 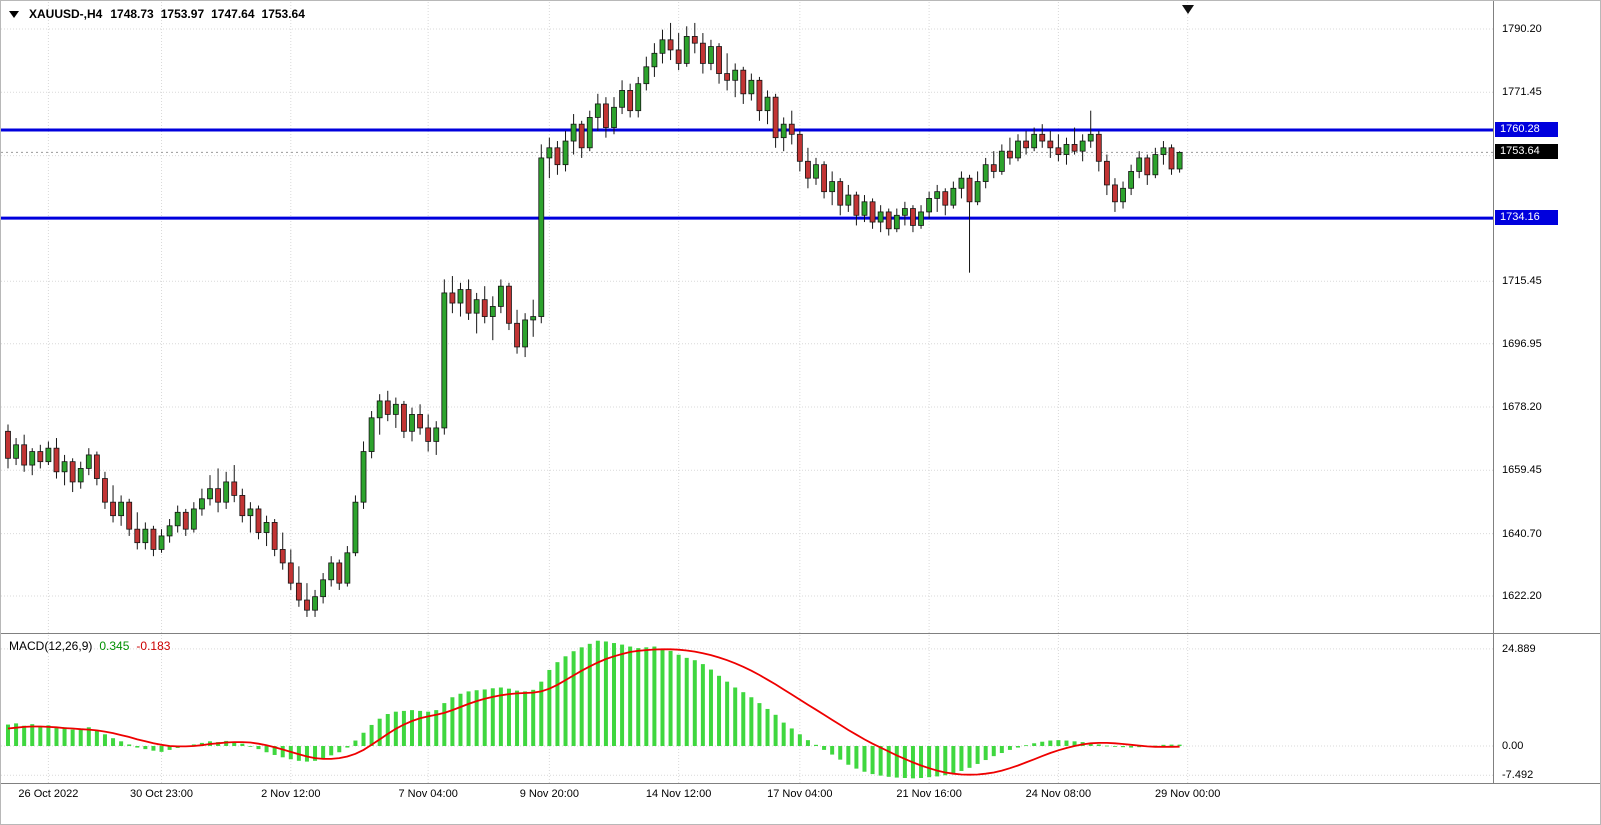 I want to click on close-value: 1753.64, so click(x=283, y=14).